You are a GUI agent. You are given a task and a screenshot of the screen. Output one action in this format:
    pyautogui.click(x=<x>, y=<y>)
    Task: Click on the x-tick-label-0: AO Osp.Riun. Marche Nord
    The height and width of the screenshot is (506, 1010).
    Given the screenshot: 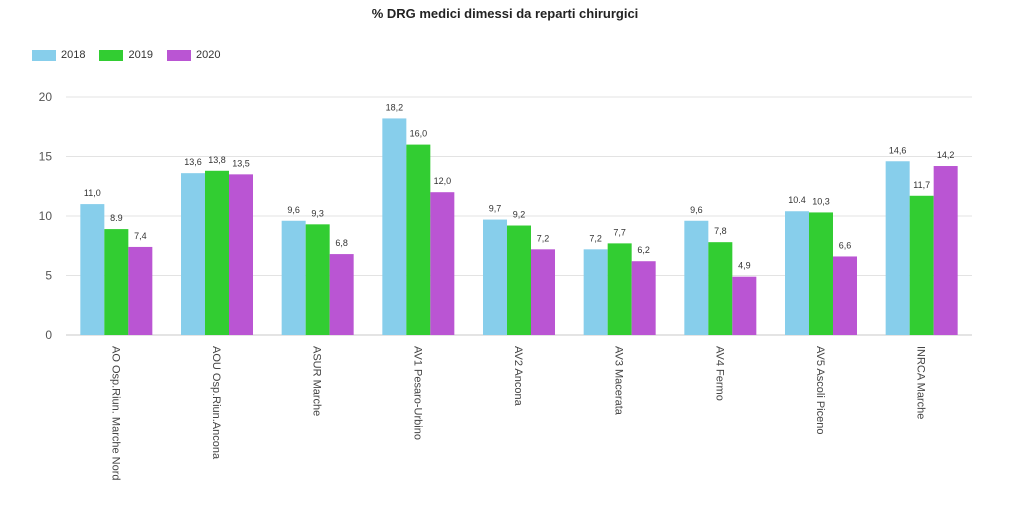 What is the action you would take?
    pyautogui.click(x=115, y=413)
    